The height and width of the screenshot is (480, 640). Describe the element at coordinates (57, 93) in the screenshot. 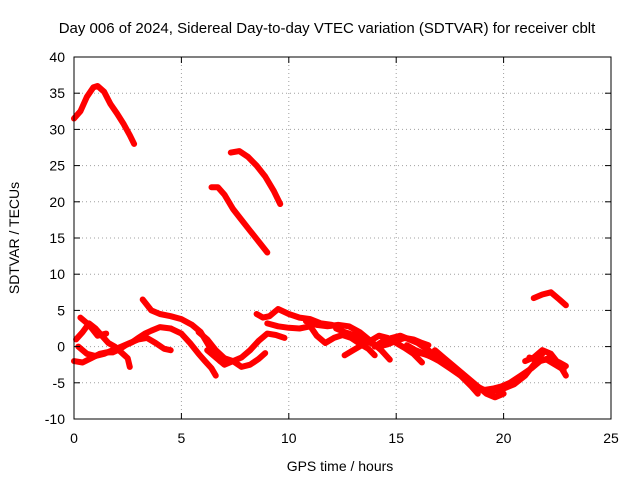

I see `y-tick-label: 35` at that location.